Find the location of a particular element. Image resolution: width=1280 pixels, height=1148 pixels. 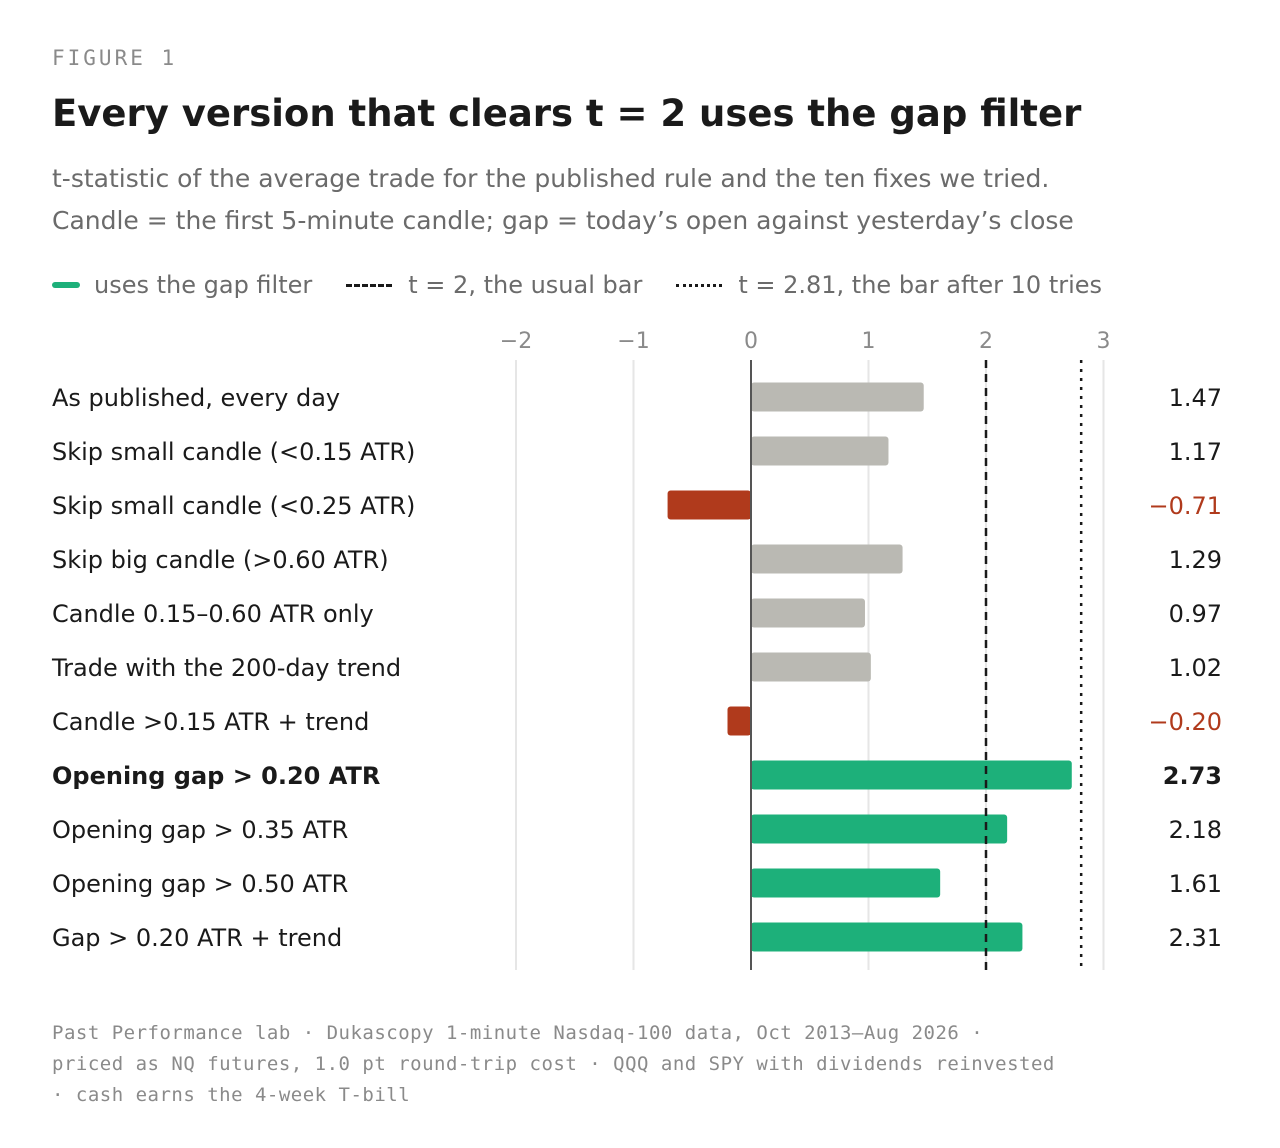

x-tick-label: 0 is located at coordinates (751, 341).